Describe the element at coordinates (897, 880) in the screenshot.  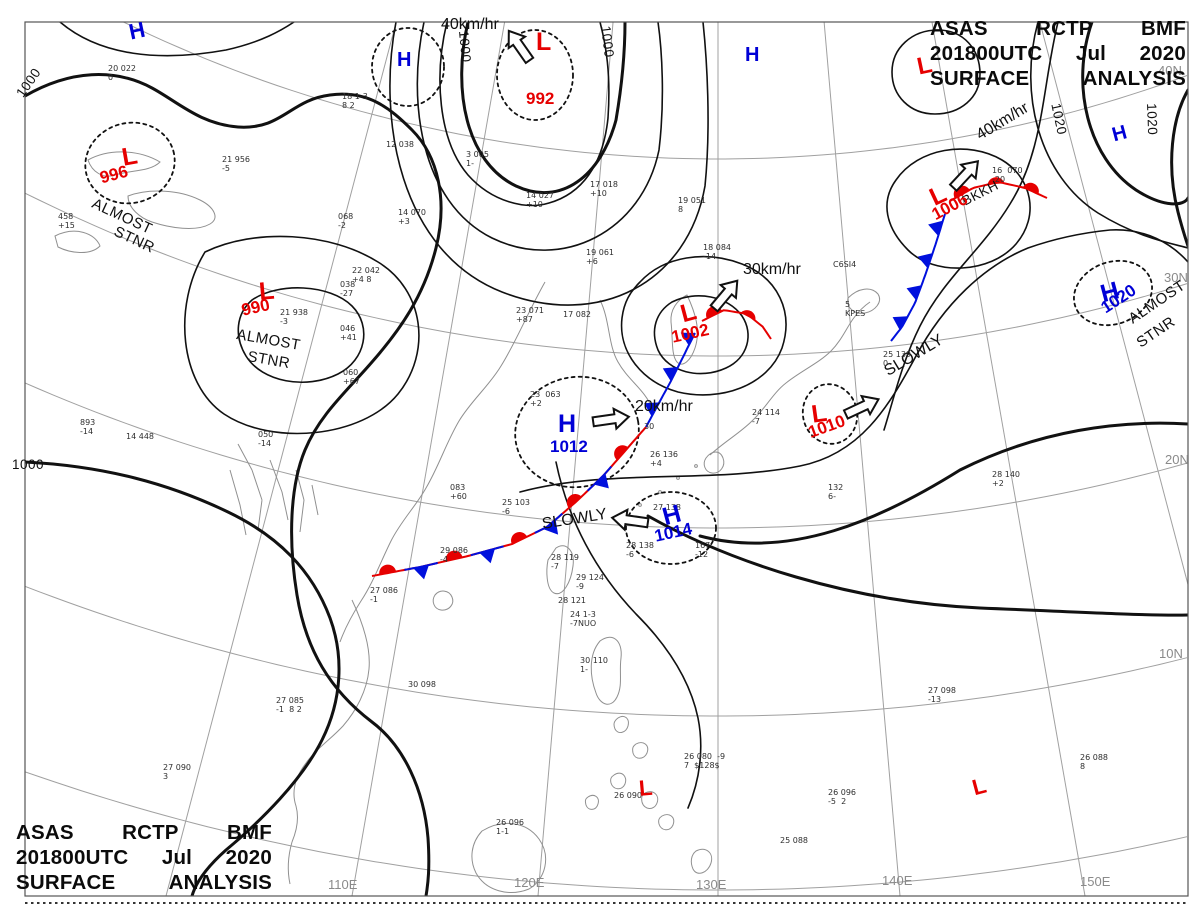
I see `longitude-label: 140E` at that location.